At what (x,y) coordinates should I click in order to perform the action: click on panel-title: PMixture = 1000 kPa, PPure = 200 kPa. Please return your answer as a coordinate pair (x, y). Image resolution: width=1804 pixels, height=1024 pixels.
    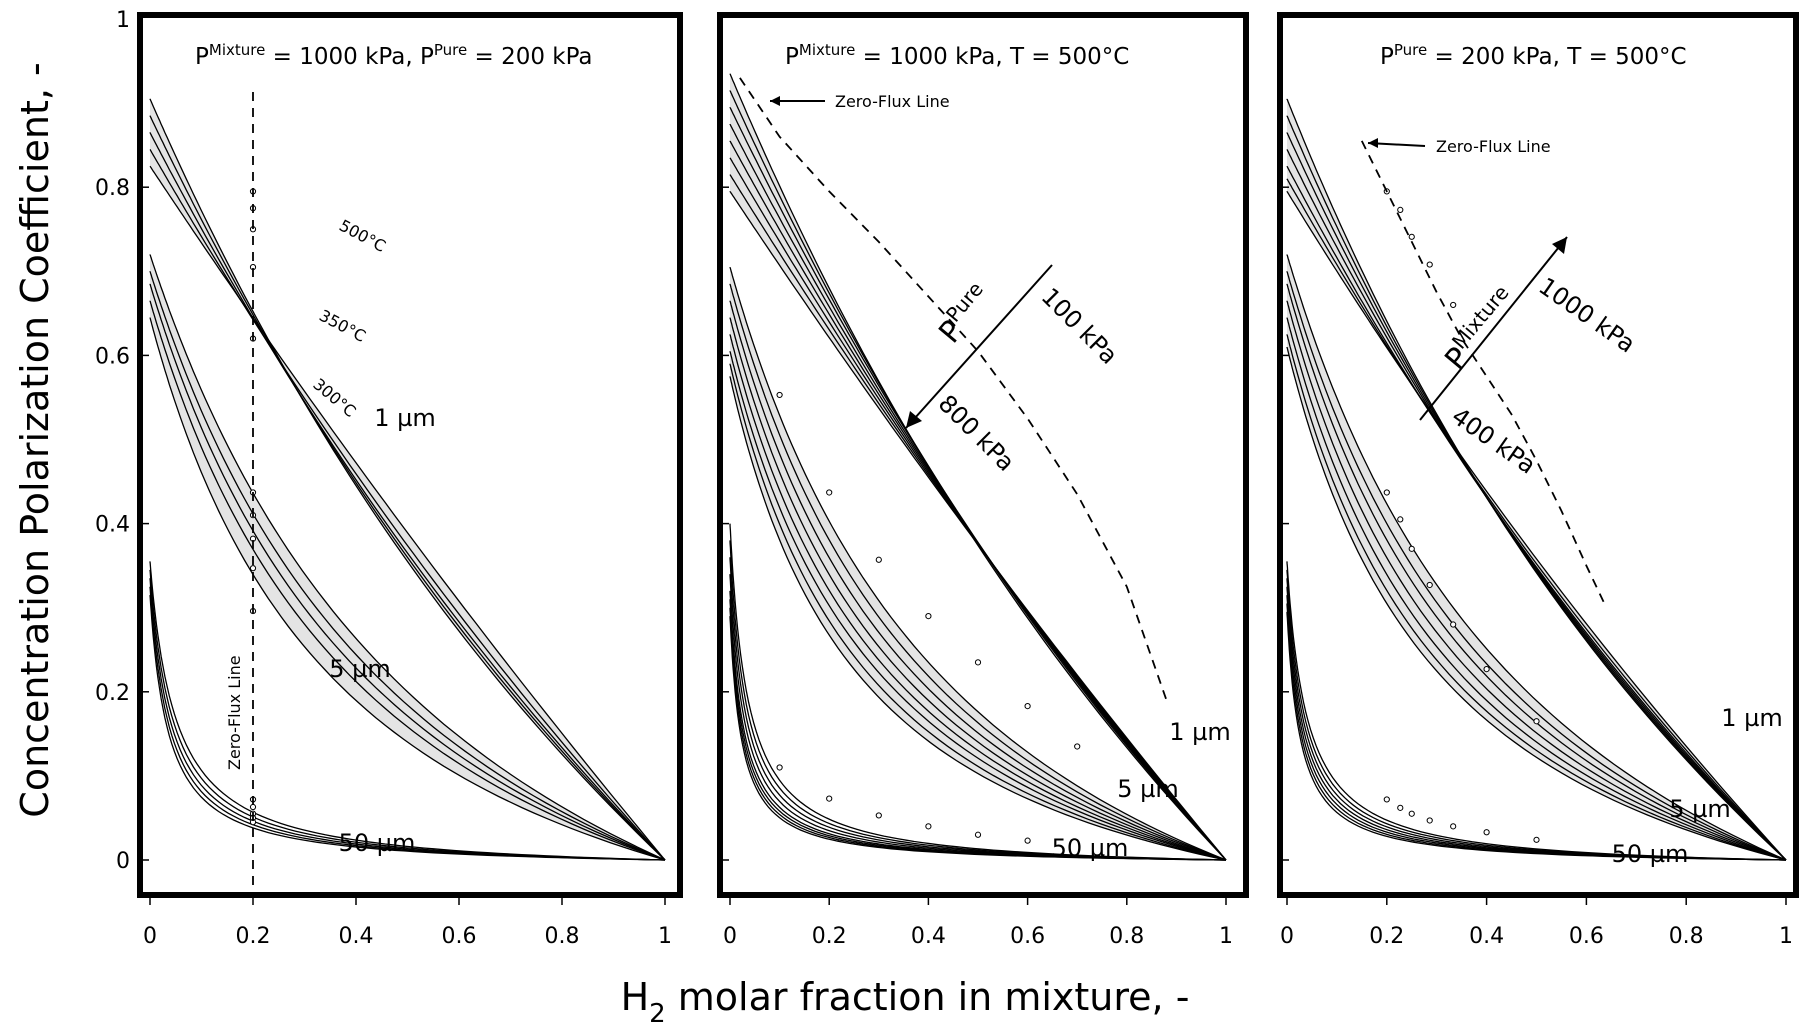
    Looking at the image, I should click on (394, 55).